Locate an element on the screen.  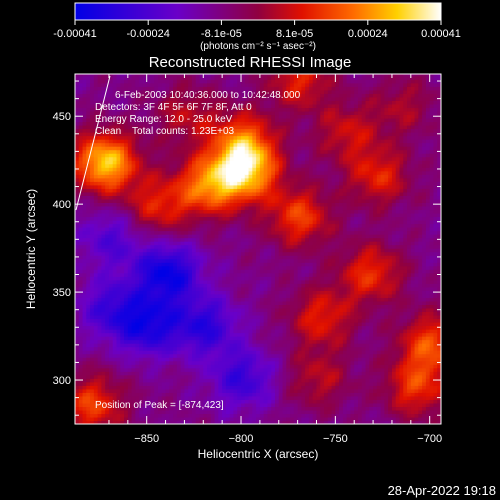
colorbar-ticks is located at coordinates (258, 22).